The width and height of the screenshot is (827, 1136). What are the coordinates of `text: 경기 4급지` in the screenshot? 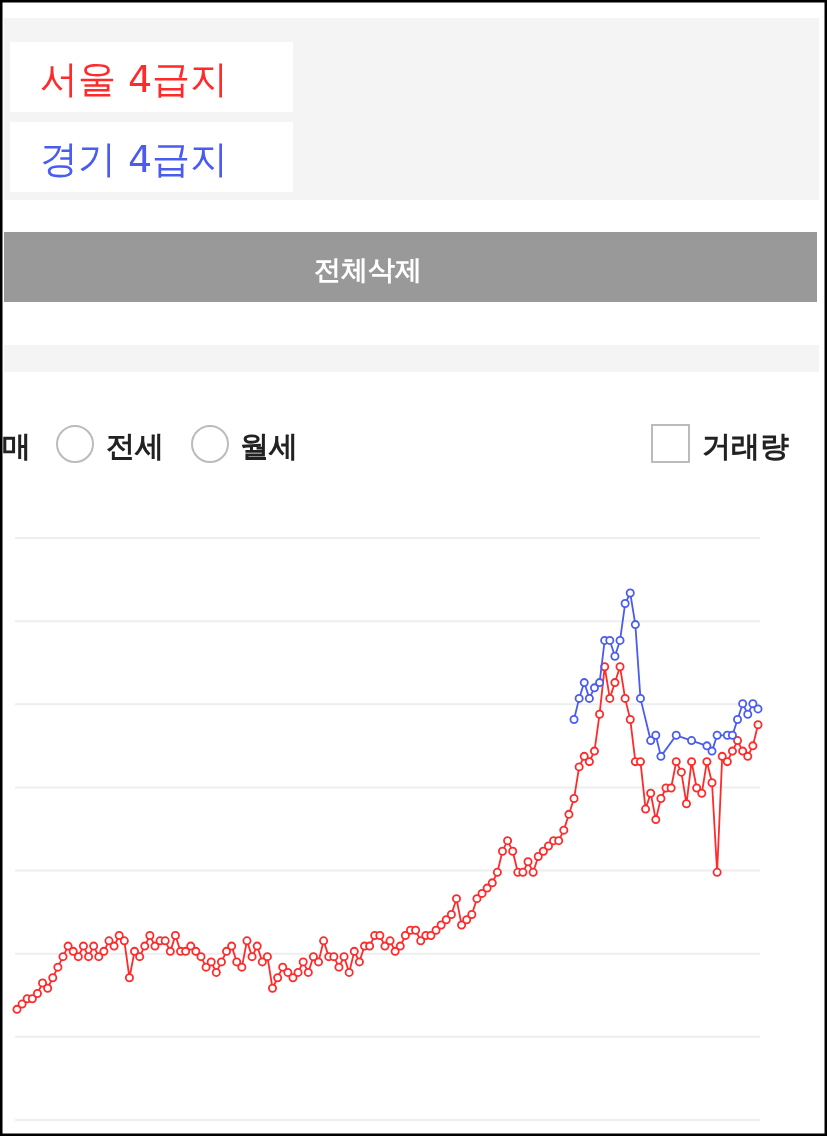 It's located at (134, 159).